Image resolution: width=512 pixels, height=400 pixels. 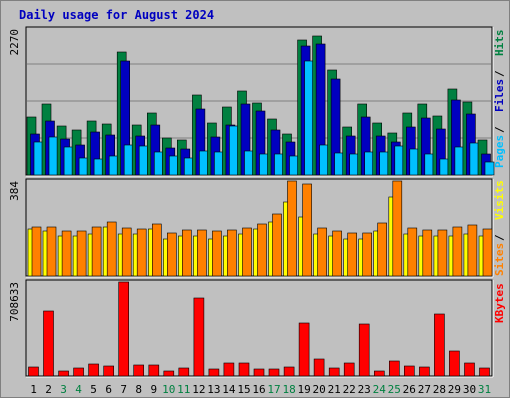 I want to click on x-tick-label: 28, so click(x=439, y=389).